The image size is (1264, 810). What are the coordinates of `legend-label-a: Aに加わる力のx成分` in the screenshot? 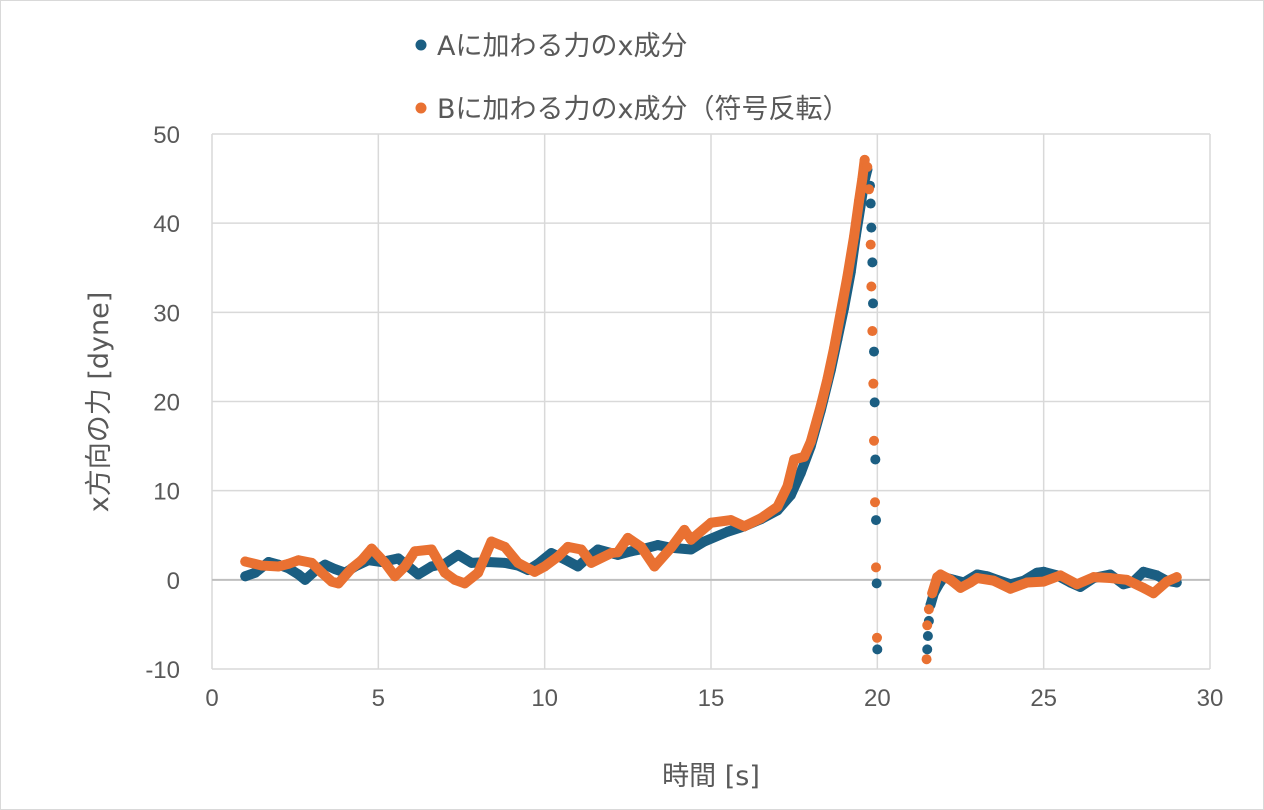 It's located at (562, 46).